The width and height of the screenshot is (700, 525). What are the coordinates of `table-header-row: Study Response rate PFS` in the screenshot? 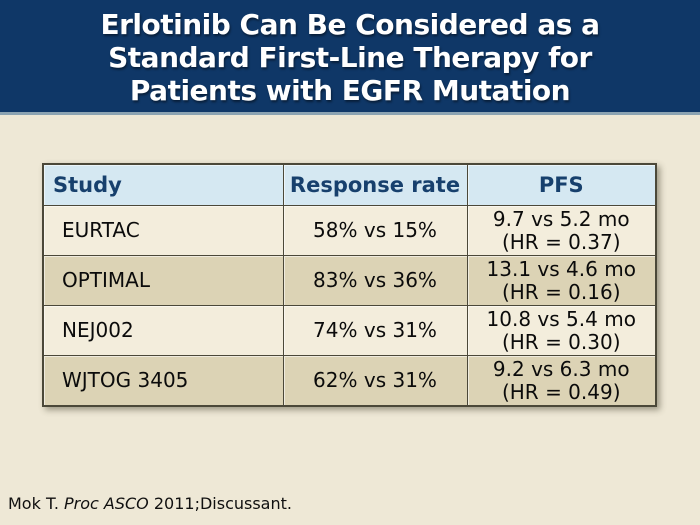 It's located at (349, 184).